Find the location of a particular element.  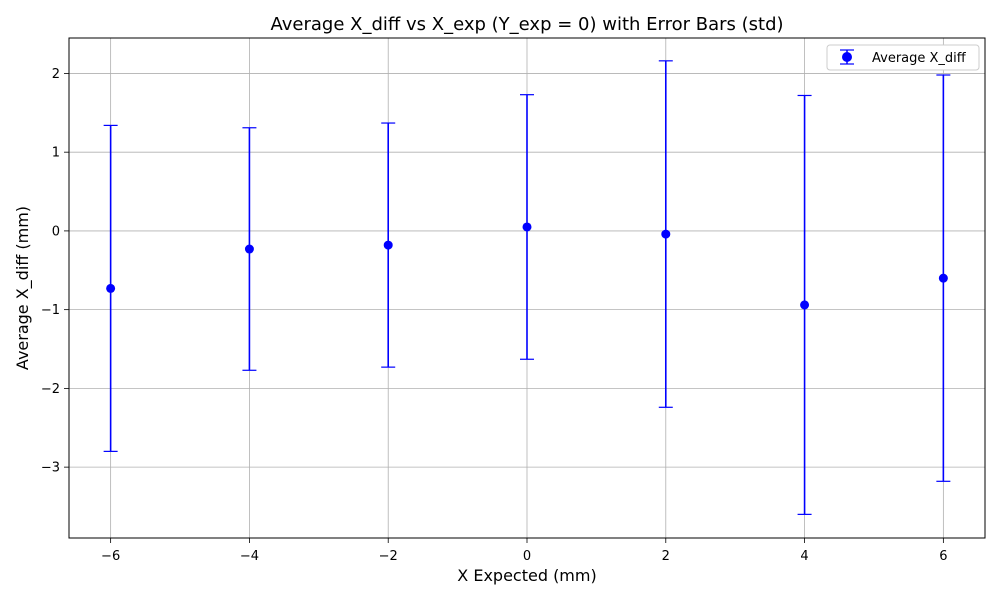

y-axis-label: Average X_diff (mm) is located at coordinates (23, 288).